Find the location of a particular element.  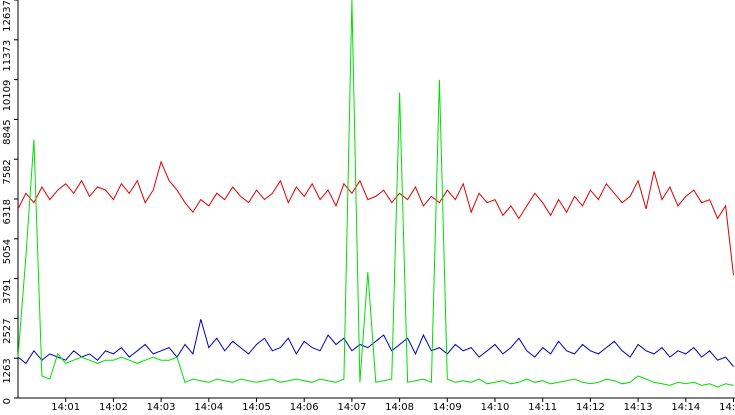

x-tick-label: 14:14 is located at coordinates (685, 407).